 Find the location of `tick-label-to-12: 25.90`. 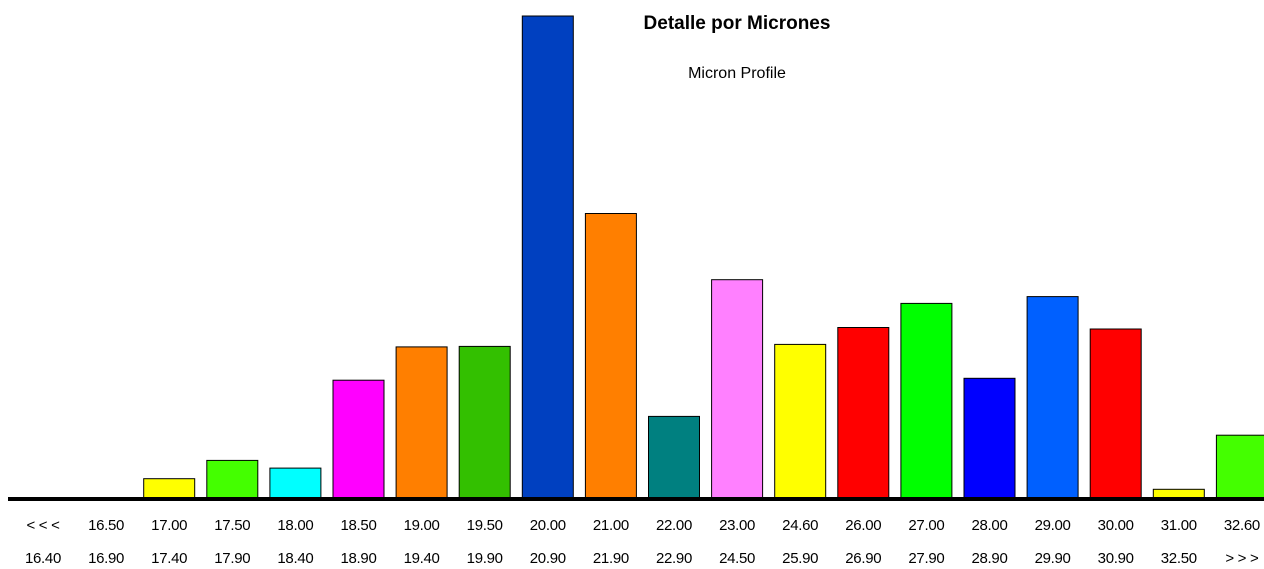

tick-label-to-12: 25.90 is located at coordinates (800, 558).